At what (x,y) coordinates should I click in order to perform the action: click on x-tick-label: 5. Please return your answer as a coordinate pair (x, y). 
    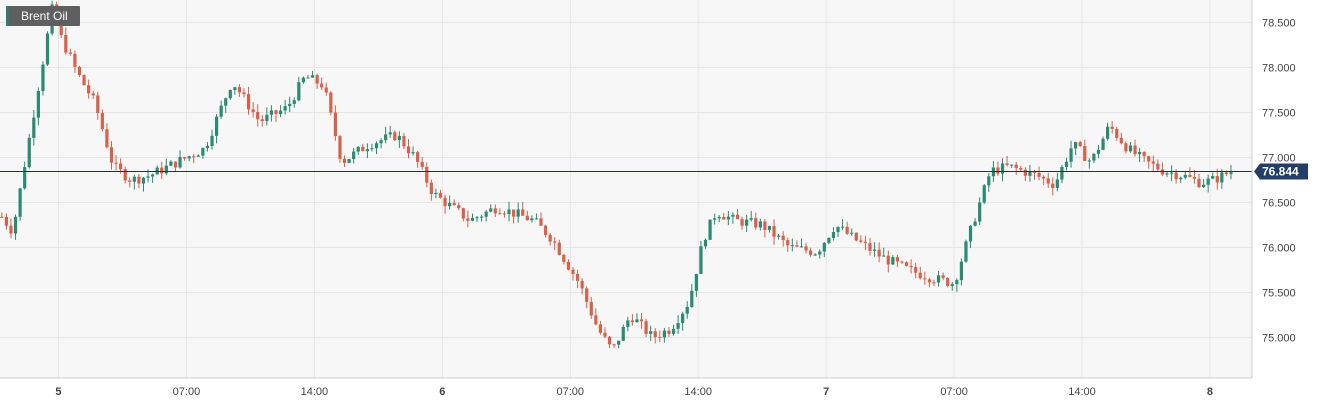
    Looking at the image, I should click on (58, 392).